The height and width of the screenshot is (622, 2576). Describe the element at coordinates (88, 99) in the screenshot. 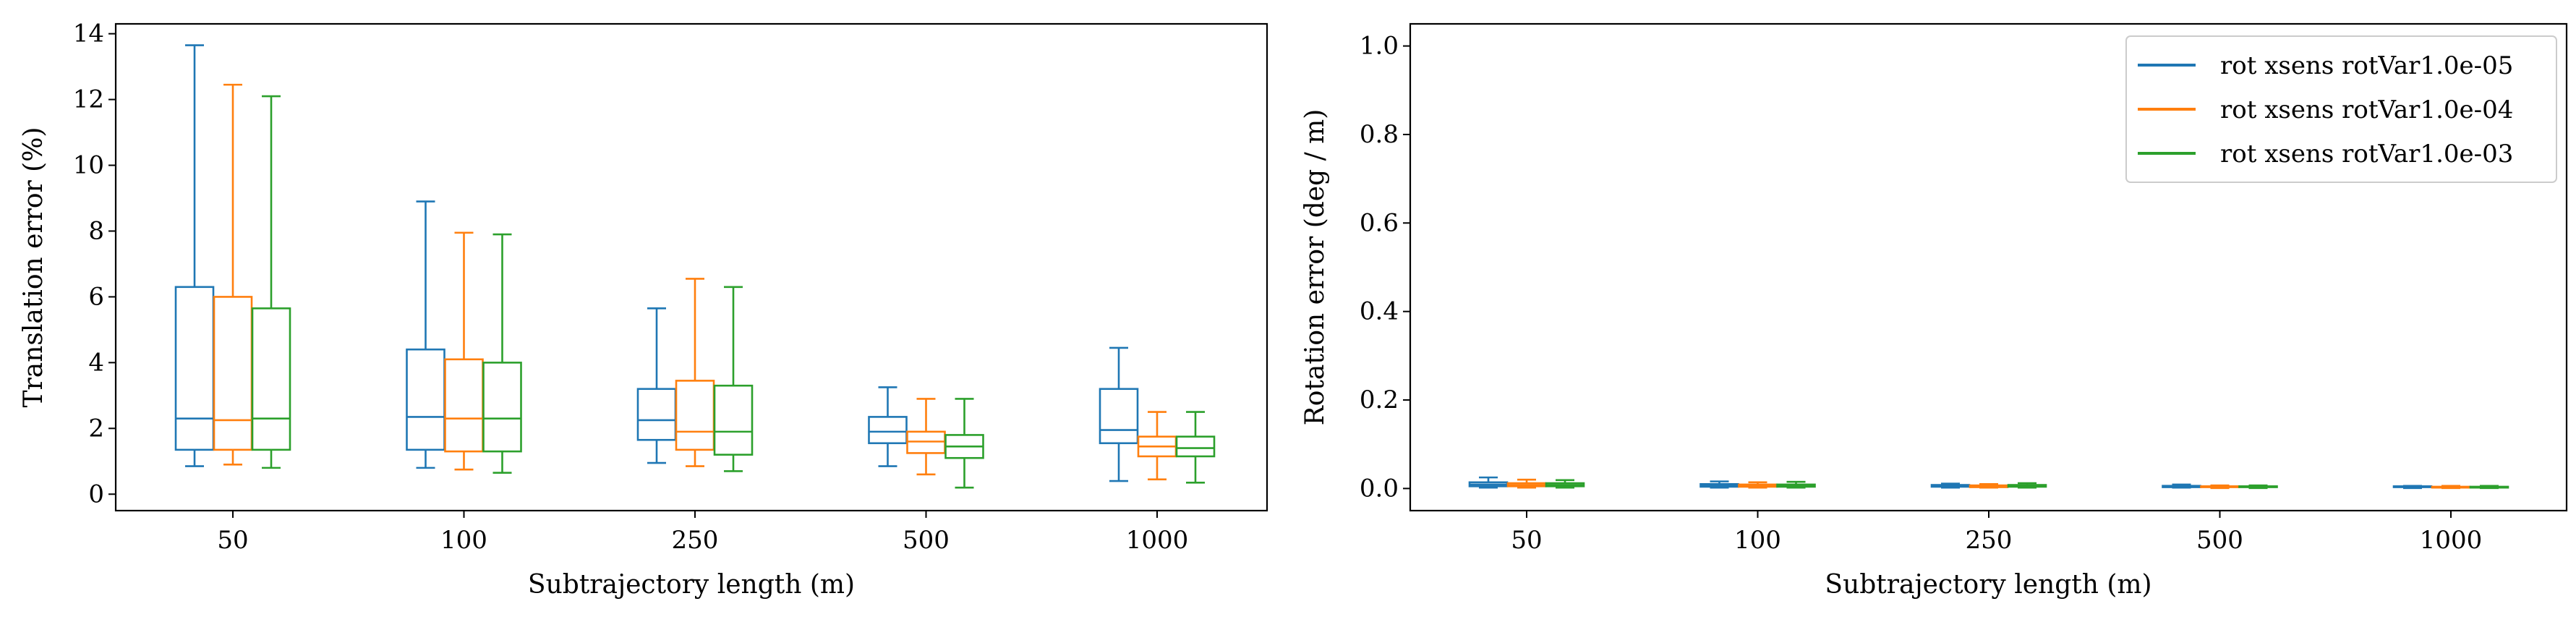

I see `y-tick-label: 12` at that location.